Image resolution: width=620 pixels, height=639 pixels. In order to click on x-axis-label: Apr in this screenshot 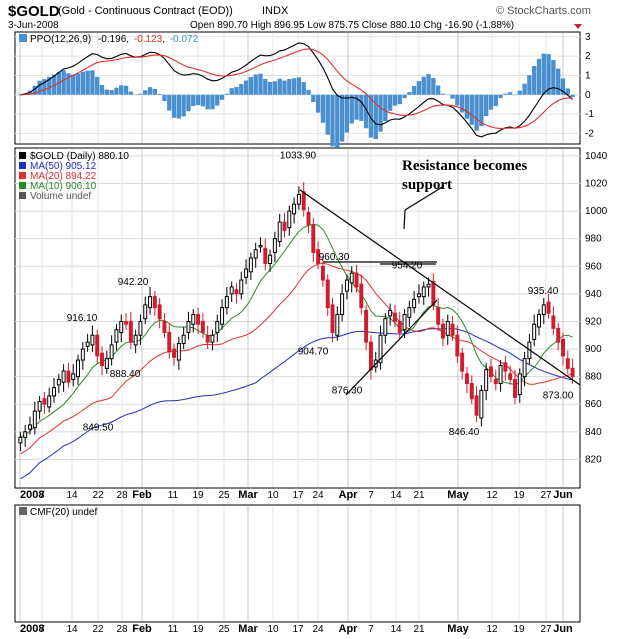, I will do `click(349, 495)`.